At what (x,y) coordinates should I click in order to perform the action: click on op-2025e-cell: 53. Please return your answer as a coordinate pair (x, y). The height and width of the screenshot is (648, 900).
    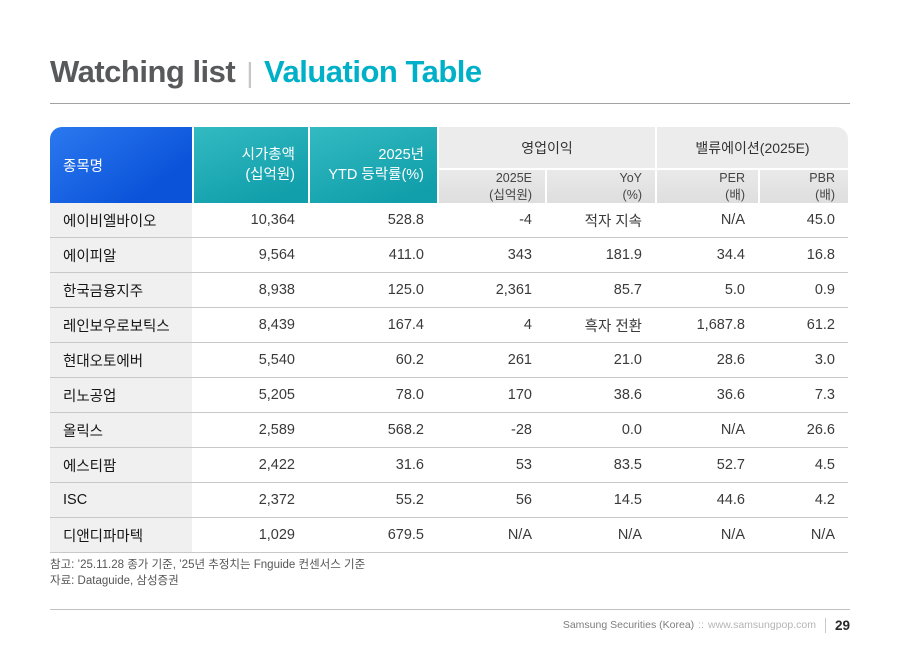
    Looking at the image, I should click on (491, 465).